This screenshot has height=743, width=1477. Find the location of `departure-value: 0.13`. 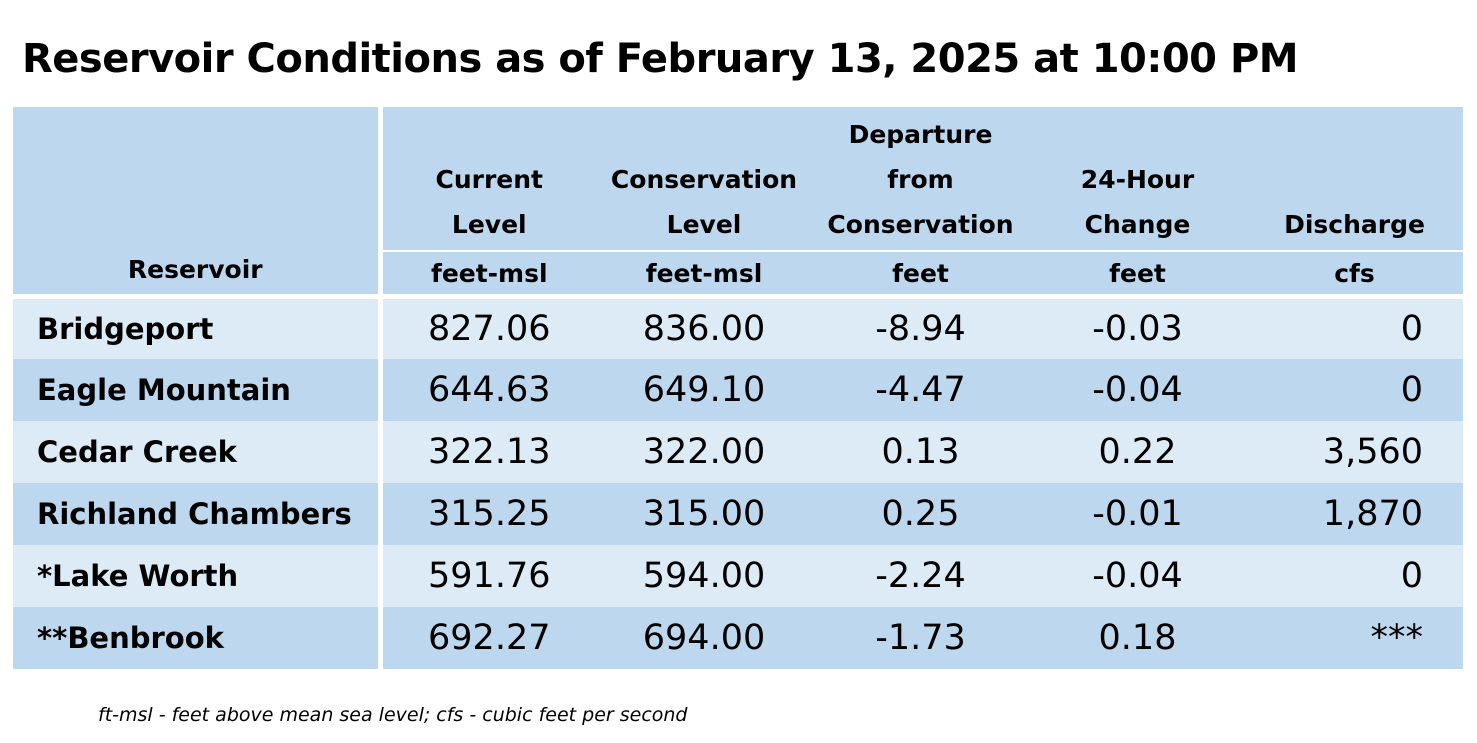

departure-value: 0.13 is located at coordinates (920, 451).